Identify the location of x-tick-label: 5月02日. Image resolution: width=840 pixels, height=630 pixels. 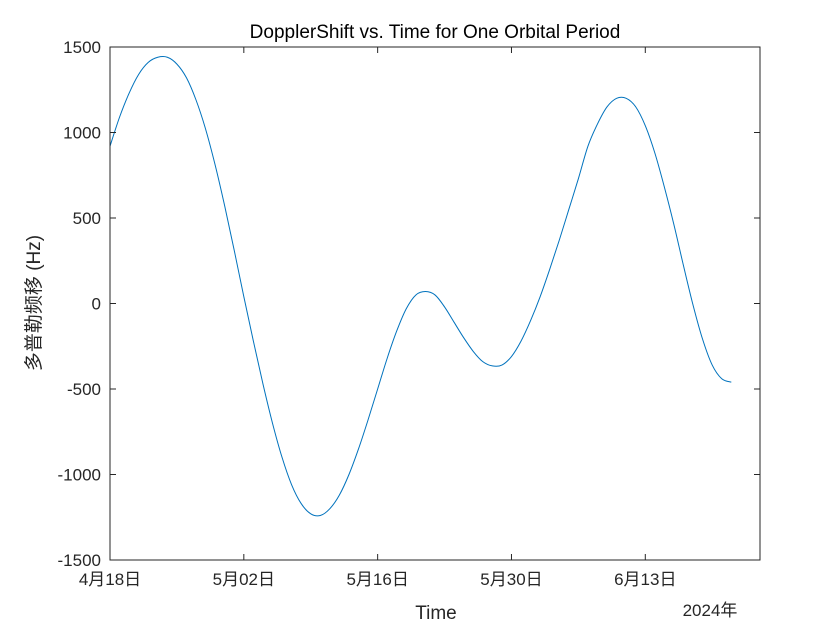
(244, 579).